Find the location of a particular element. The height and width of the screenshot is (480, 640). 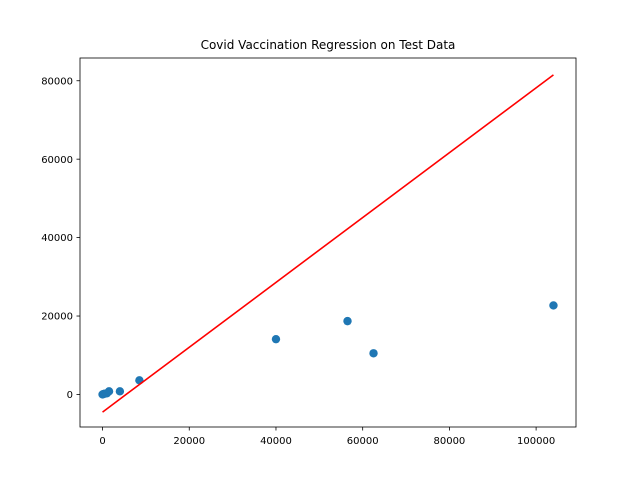

y-tick-label: 80000 is located at coordinates (57, 81).